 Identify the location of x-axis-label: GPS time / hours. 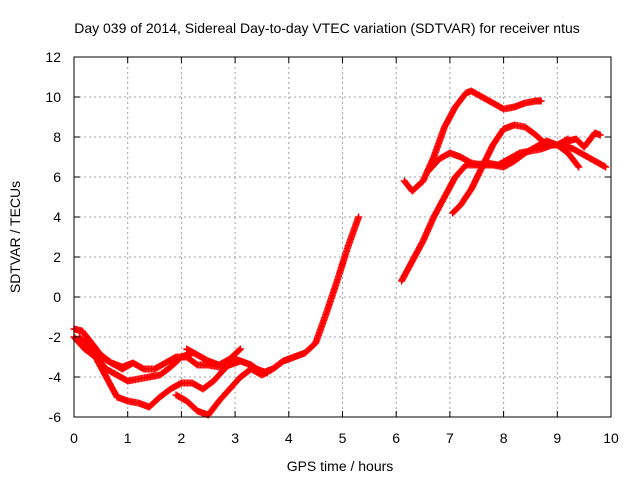
(340, 466).